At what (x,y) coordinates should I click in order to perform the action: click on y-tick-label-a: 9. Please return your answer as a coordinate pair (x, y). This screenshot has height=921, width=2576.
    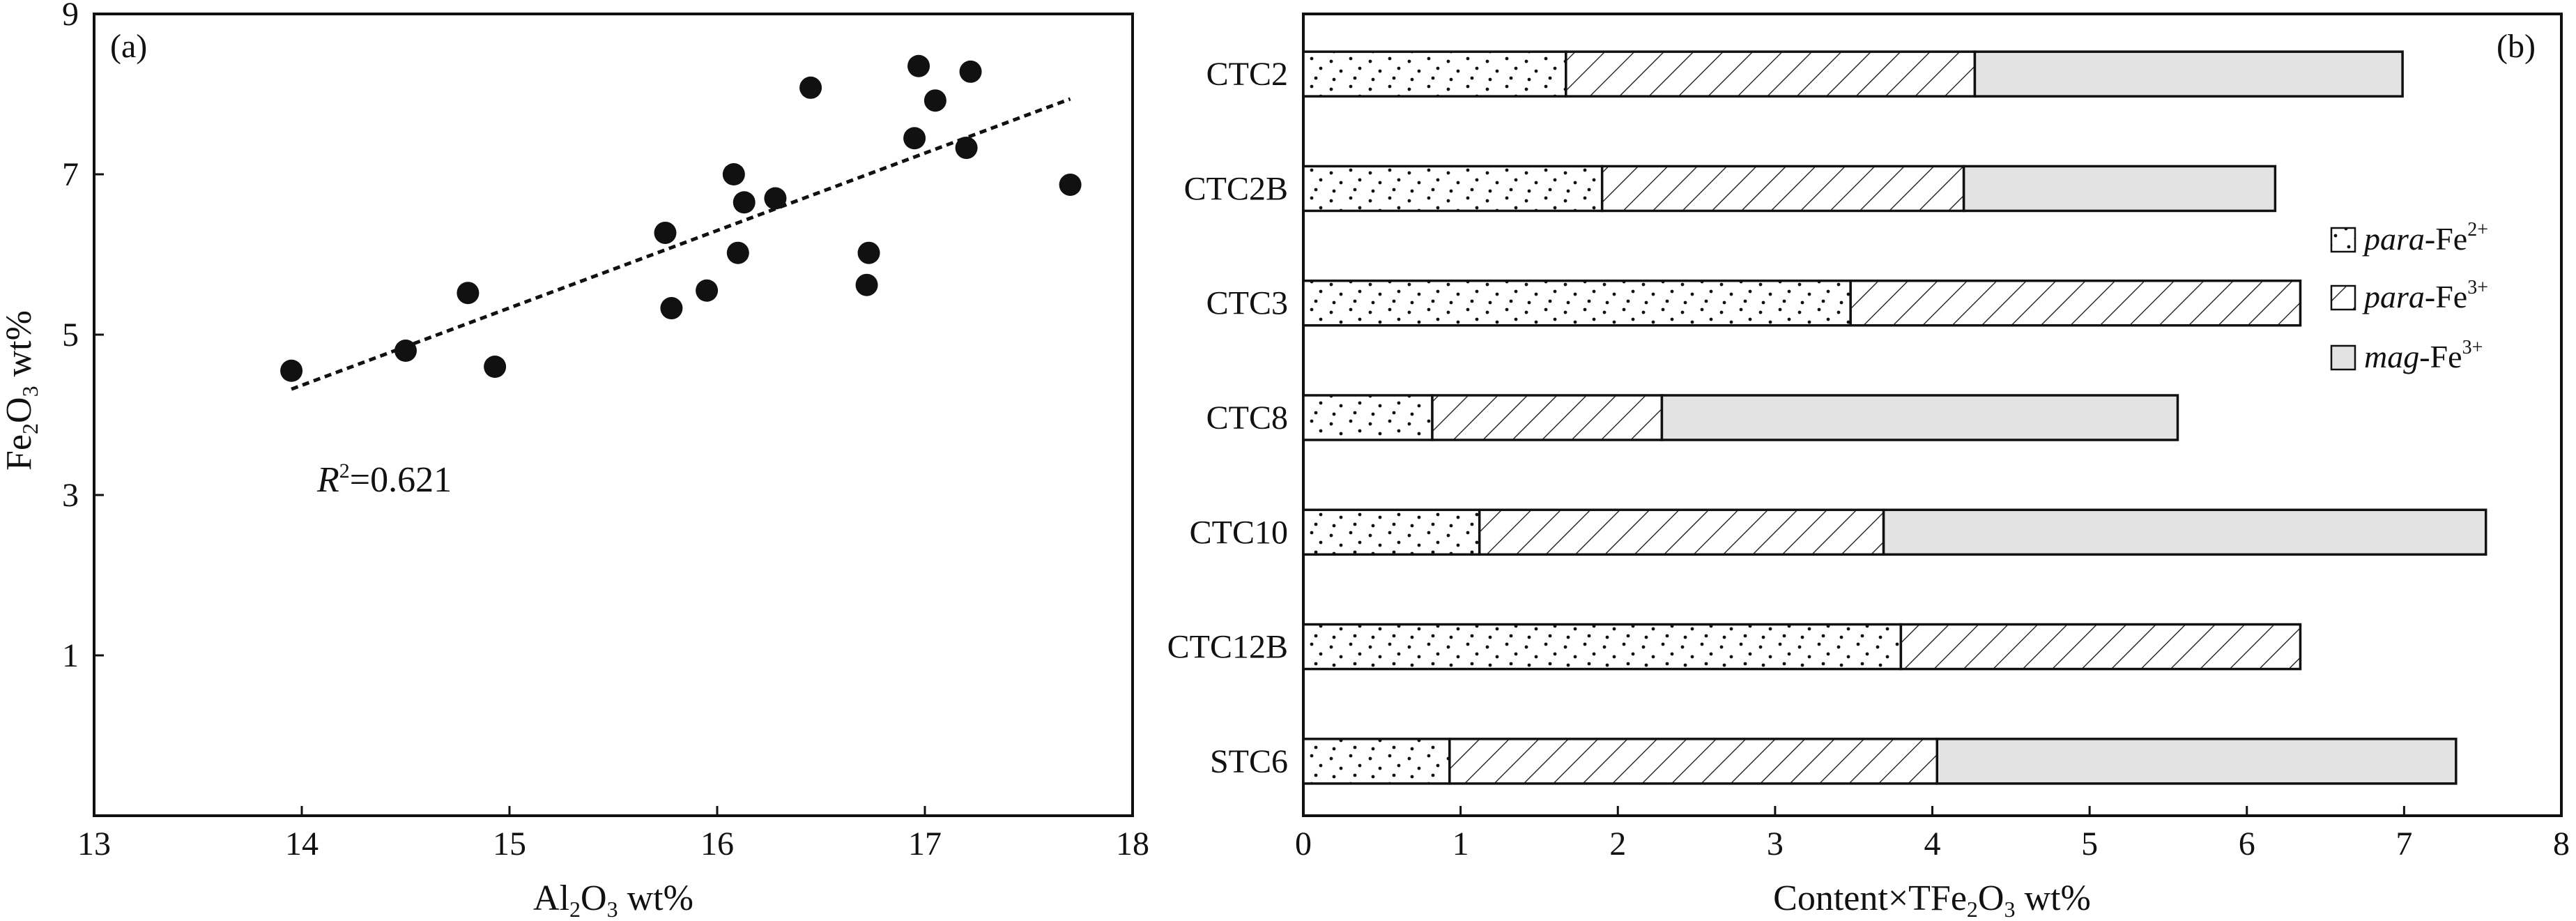
    Looking at the image, I should click on (70, 16).